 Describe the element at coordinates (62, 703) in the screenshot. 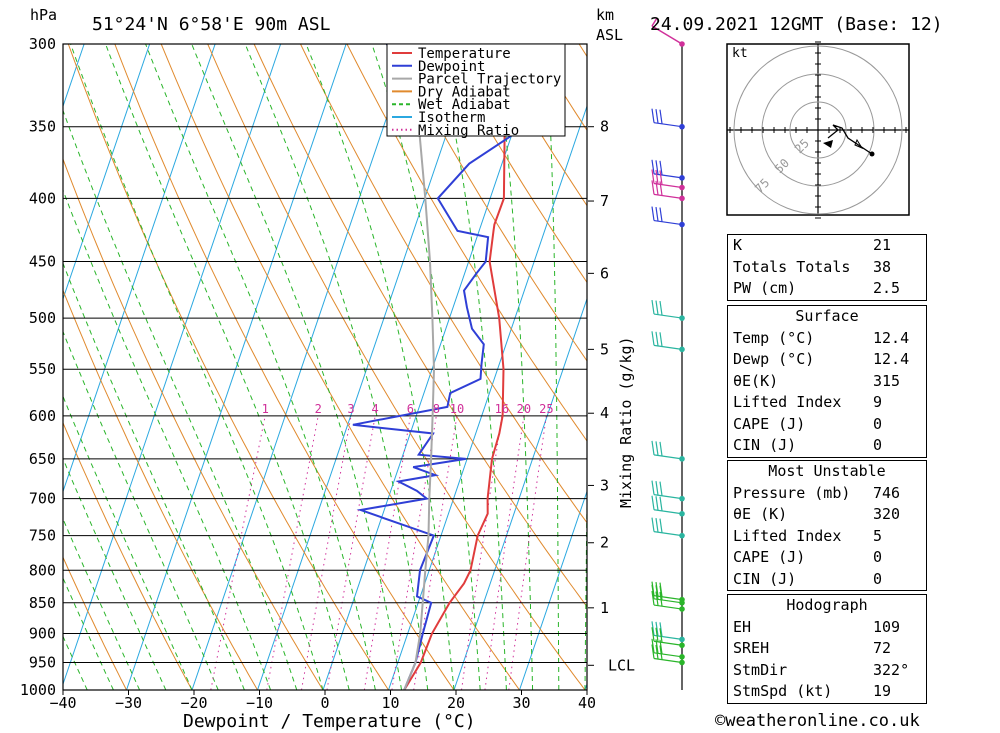

I see `x-tick-label: −40` at that location.